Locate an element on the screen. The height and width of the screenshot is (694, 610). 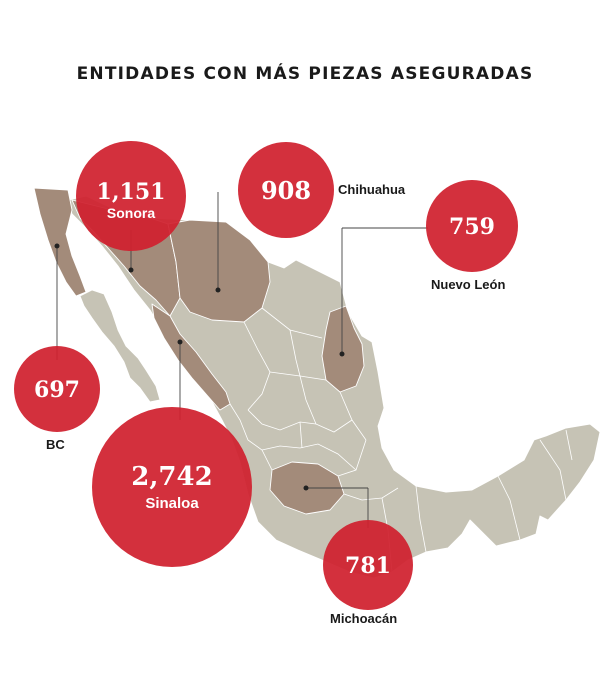
baja-sur is located at coordinates (120, 346).